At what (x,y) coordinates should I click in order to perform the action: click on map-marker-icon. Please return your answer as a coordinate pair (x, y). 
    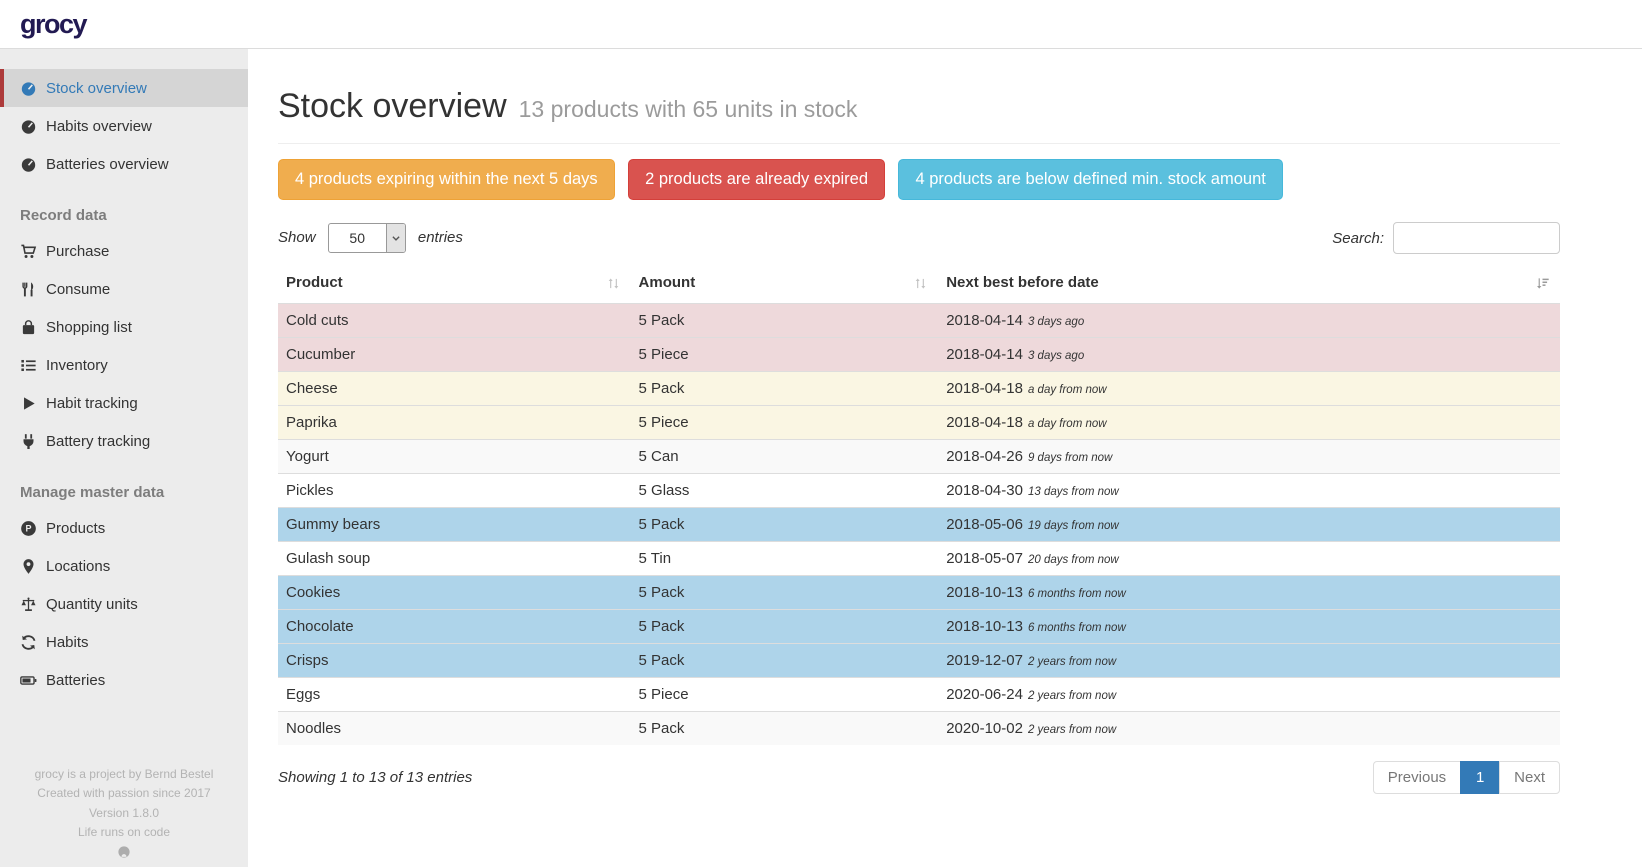
    Looking at the image, I should click on (28, 566).